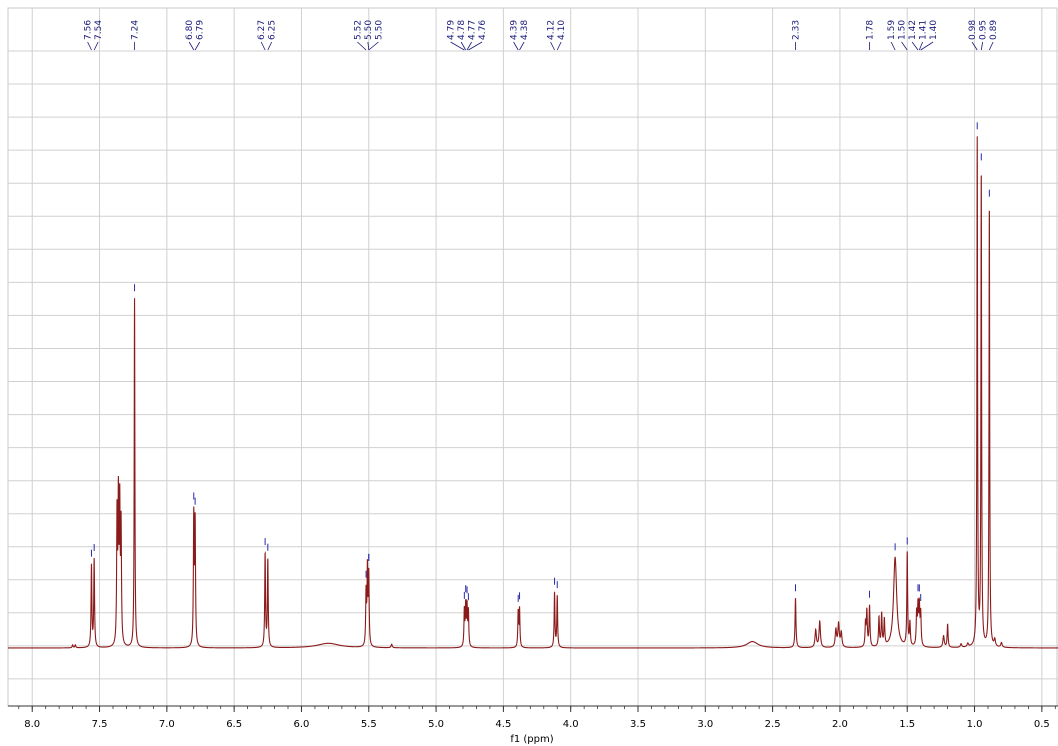  What do you see at coordinates (973, 30) in the screenshot?
I see `peak-label: 0.98` at bounding box center [973, 30].